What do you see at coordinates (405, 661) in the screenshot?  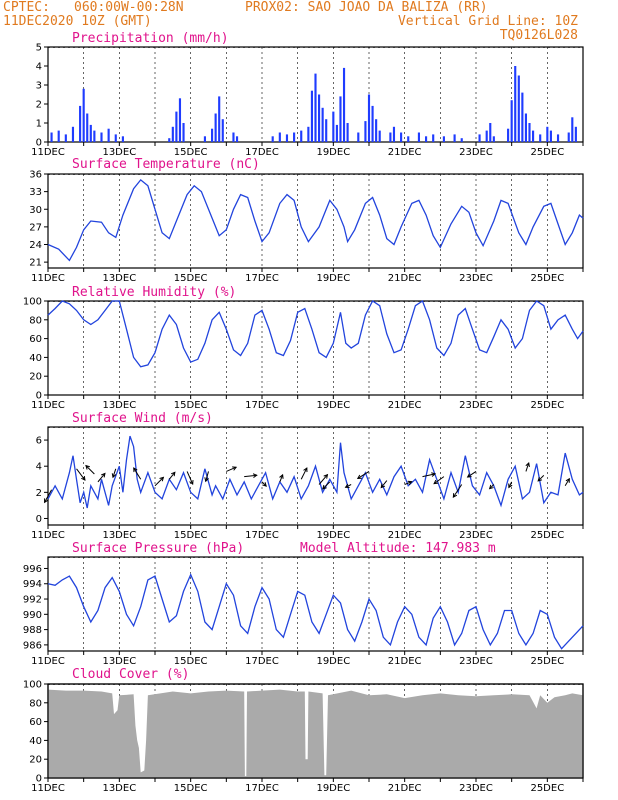 I see `pressure-x-tick-label: 21DEC` at bounding box center [405, 661].